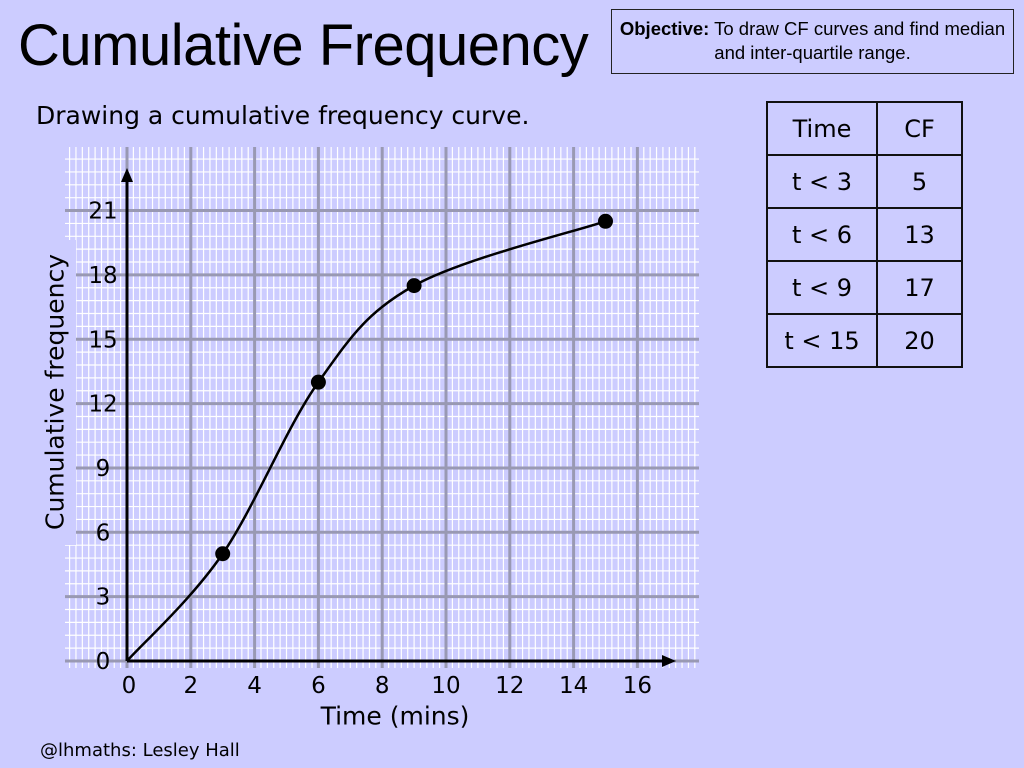 The width and height of the screenshot is (1024, 768). I want to click on y-tick-label: 21, so click(102, 212).